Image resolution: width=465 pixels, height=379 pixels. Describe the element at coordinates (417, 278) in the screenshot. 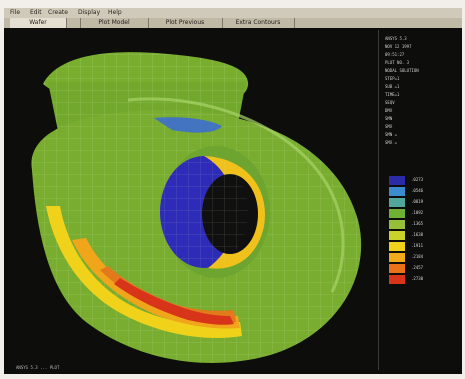

I see `legend-value: .2730` at that location.